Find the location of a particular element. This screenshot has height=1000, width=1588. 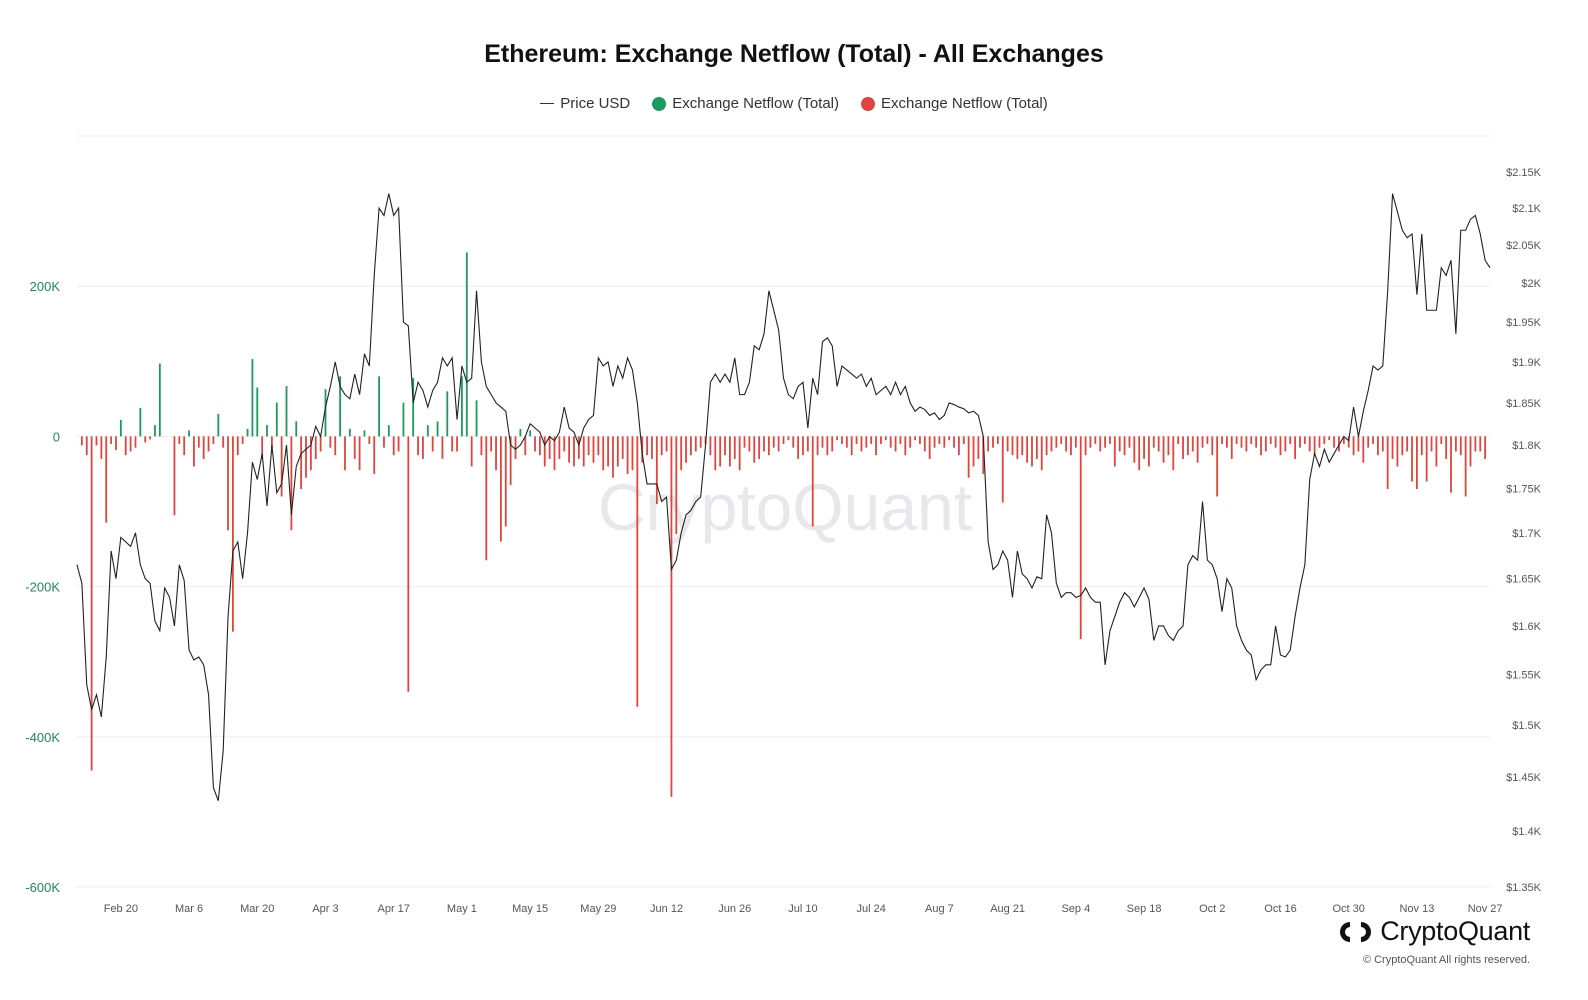

right-tick-label: $2.15K is located at coordinates (1524, 173).